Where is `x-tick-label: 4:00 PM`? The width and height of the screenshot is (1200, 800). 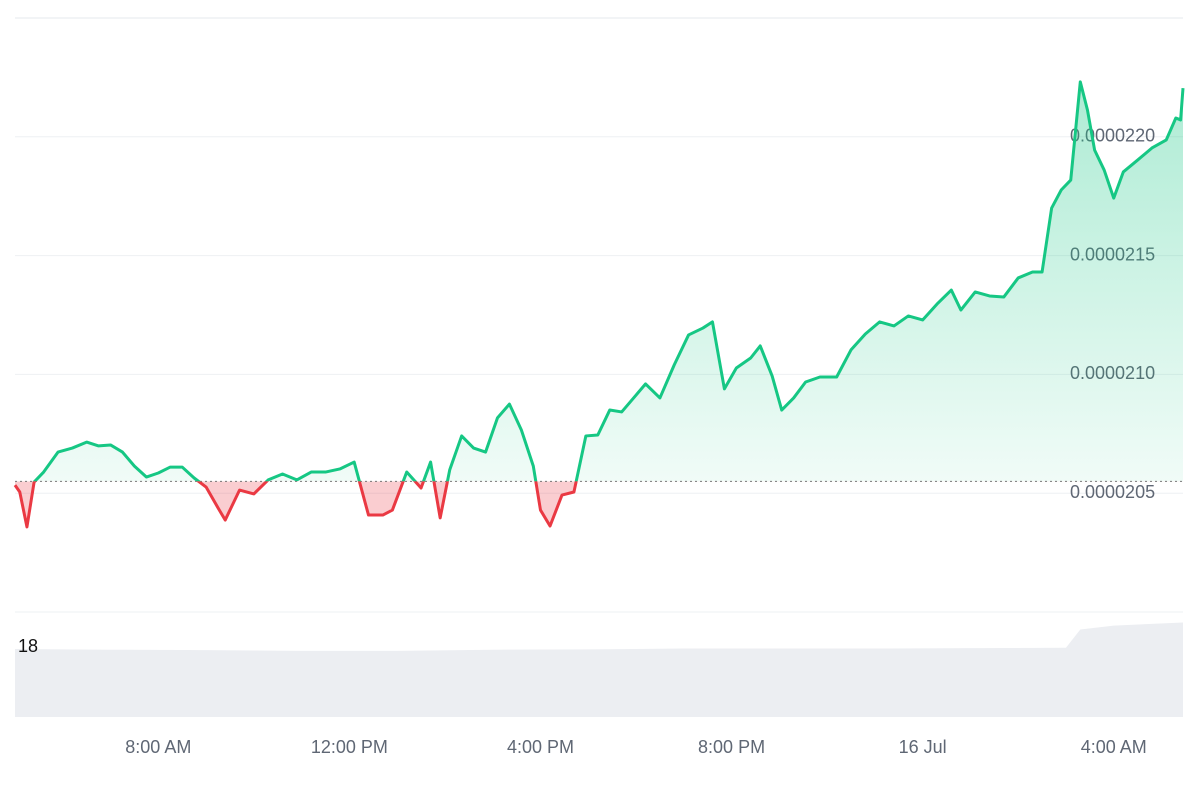 x-tick-label: 4:00 PM is located at coordinates (540, 747).